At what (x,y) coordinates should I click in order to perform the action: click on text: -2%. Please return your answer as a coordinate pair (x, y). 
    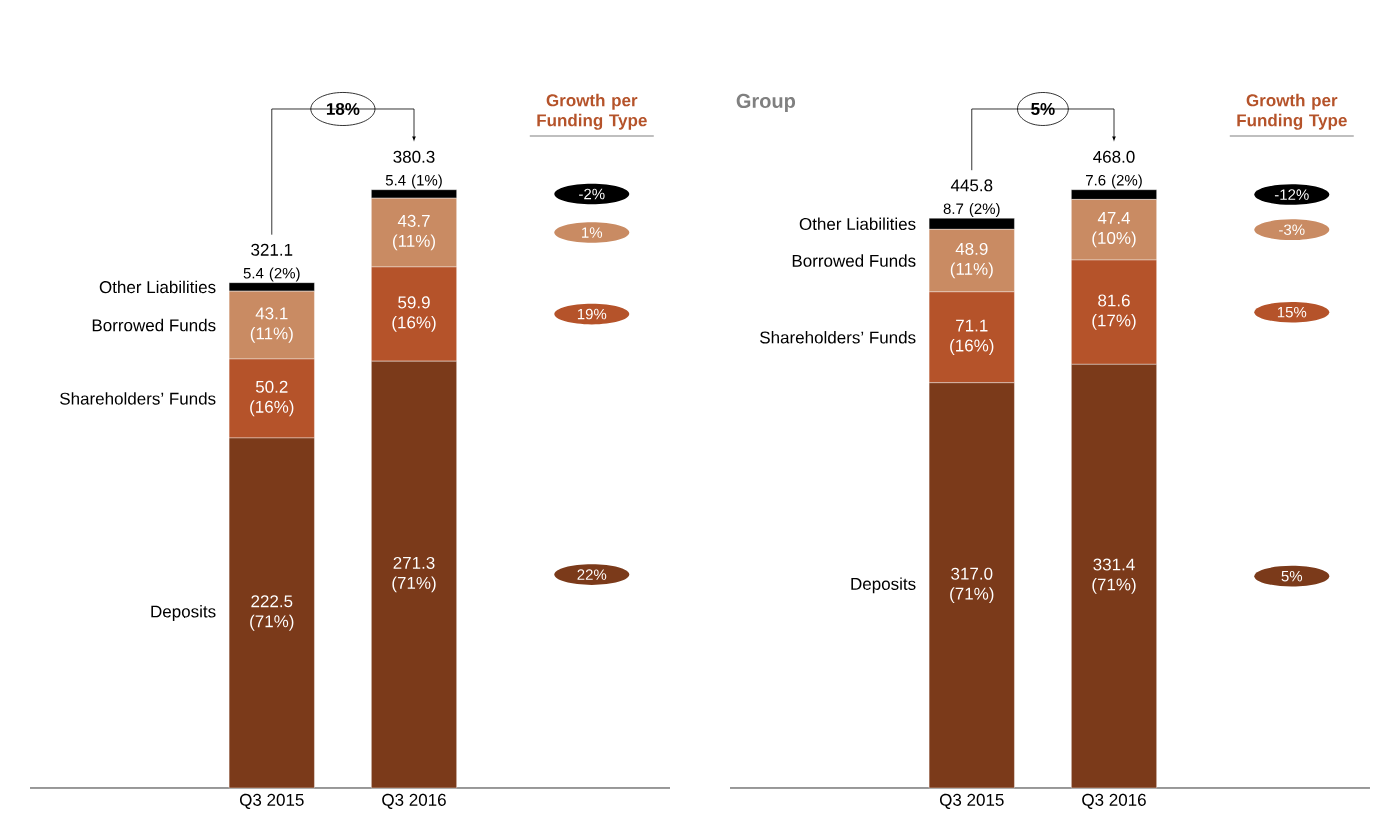
    Looking at the image, I should click on (592, 194).